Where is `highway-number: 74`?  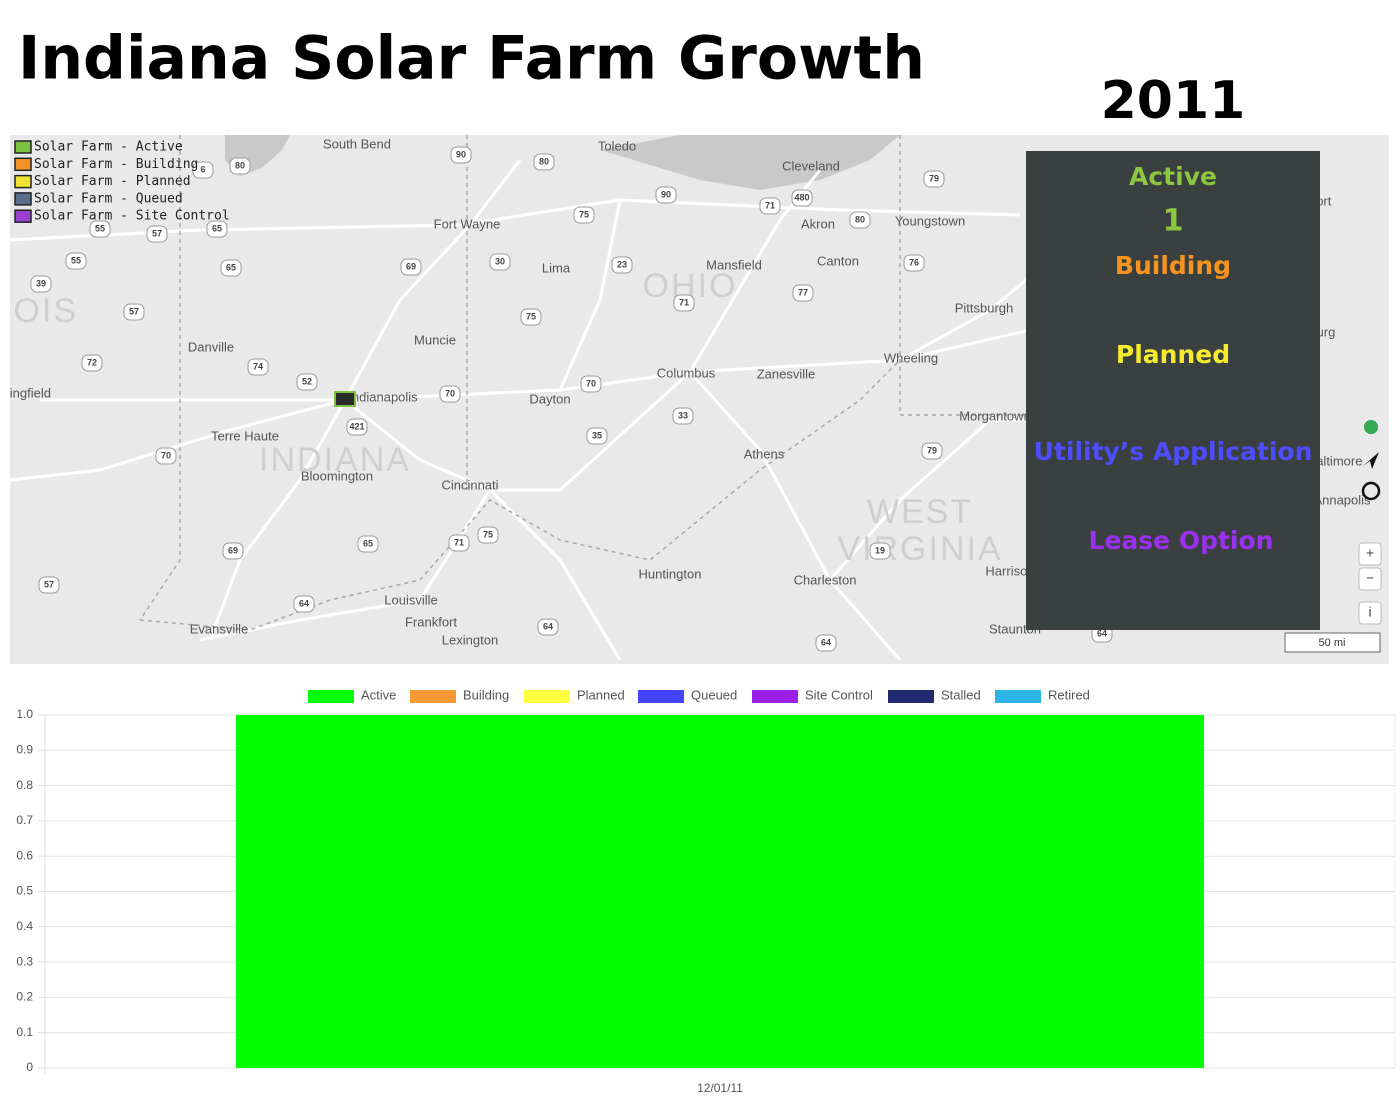 highway-number: 74 is located at coordinates (258, 366).